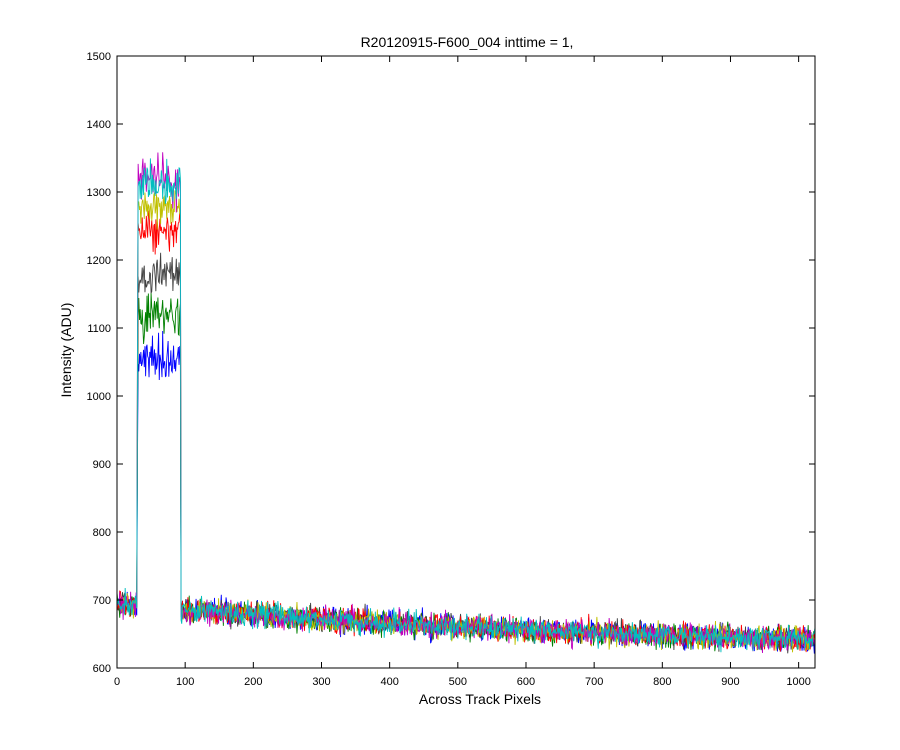  Describe the element at coordinates (99, 261) in the screenshot. I see `y-tick-label: 1200` at that location.